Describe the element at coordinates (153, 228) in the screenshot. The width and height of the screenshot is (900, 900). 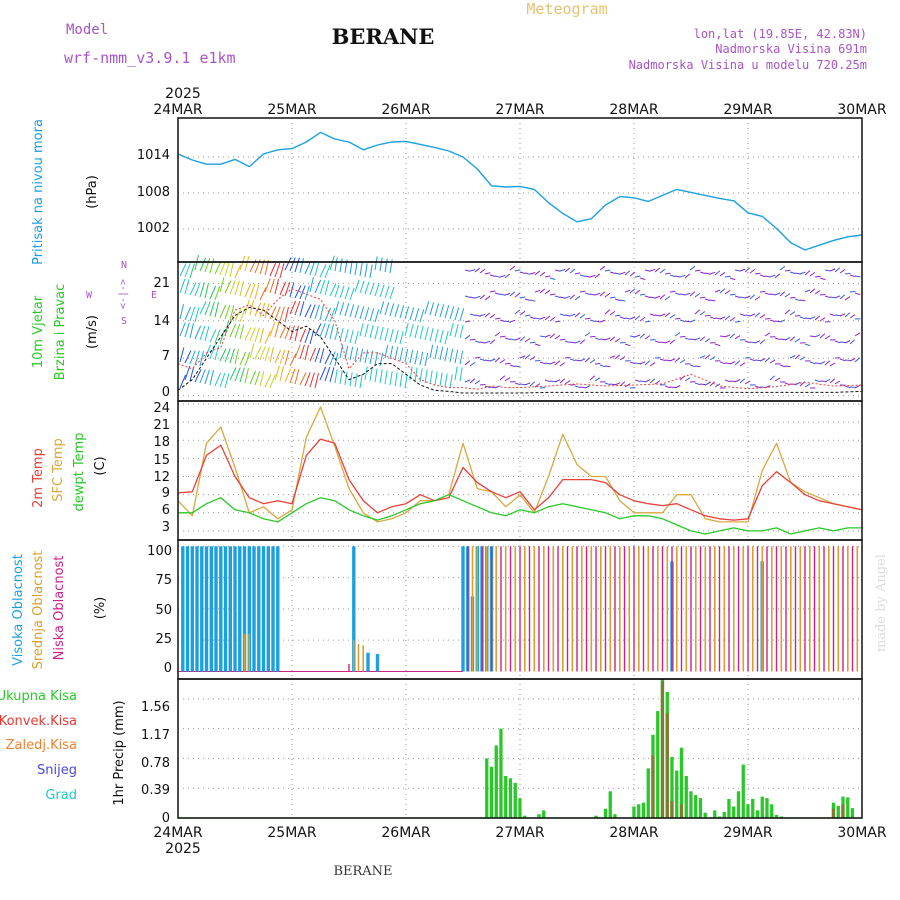
I see `pressure-tick-1002: 1002` at that location.